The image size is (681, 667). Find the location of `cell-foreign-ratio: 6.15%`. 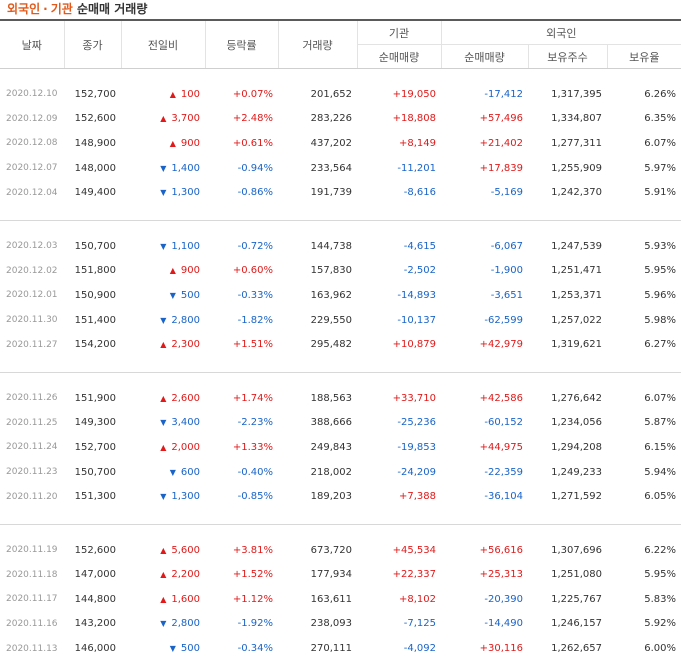

cell-foreign-ratio: 6.15% is located at coordinates (660, 447).